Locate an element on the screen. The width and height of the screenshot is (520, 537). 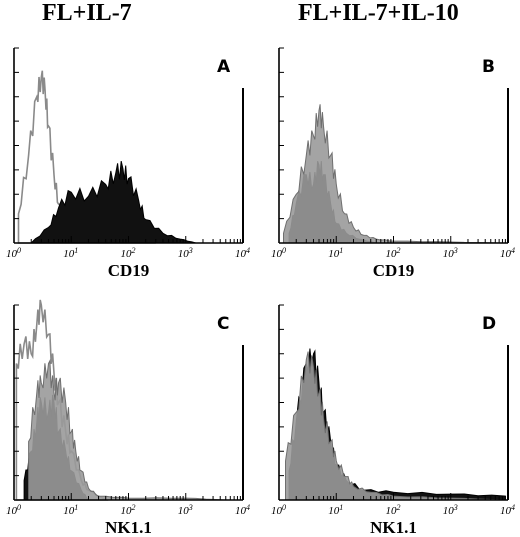
panel-letter: C is located at coordinates (223, 324).